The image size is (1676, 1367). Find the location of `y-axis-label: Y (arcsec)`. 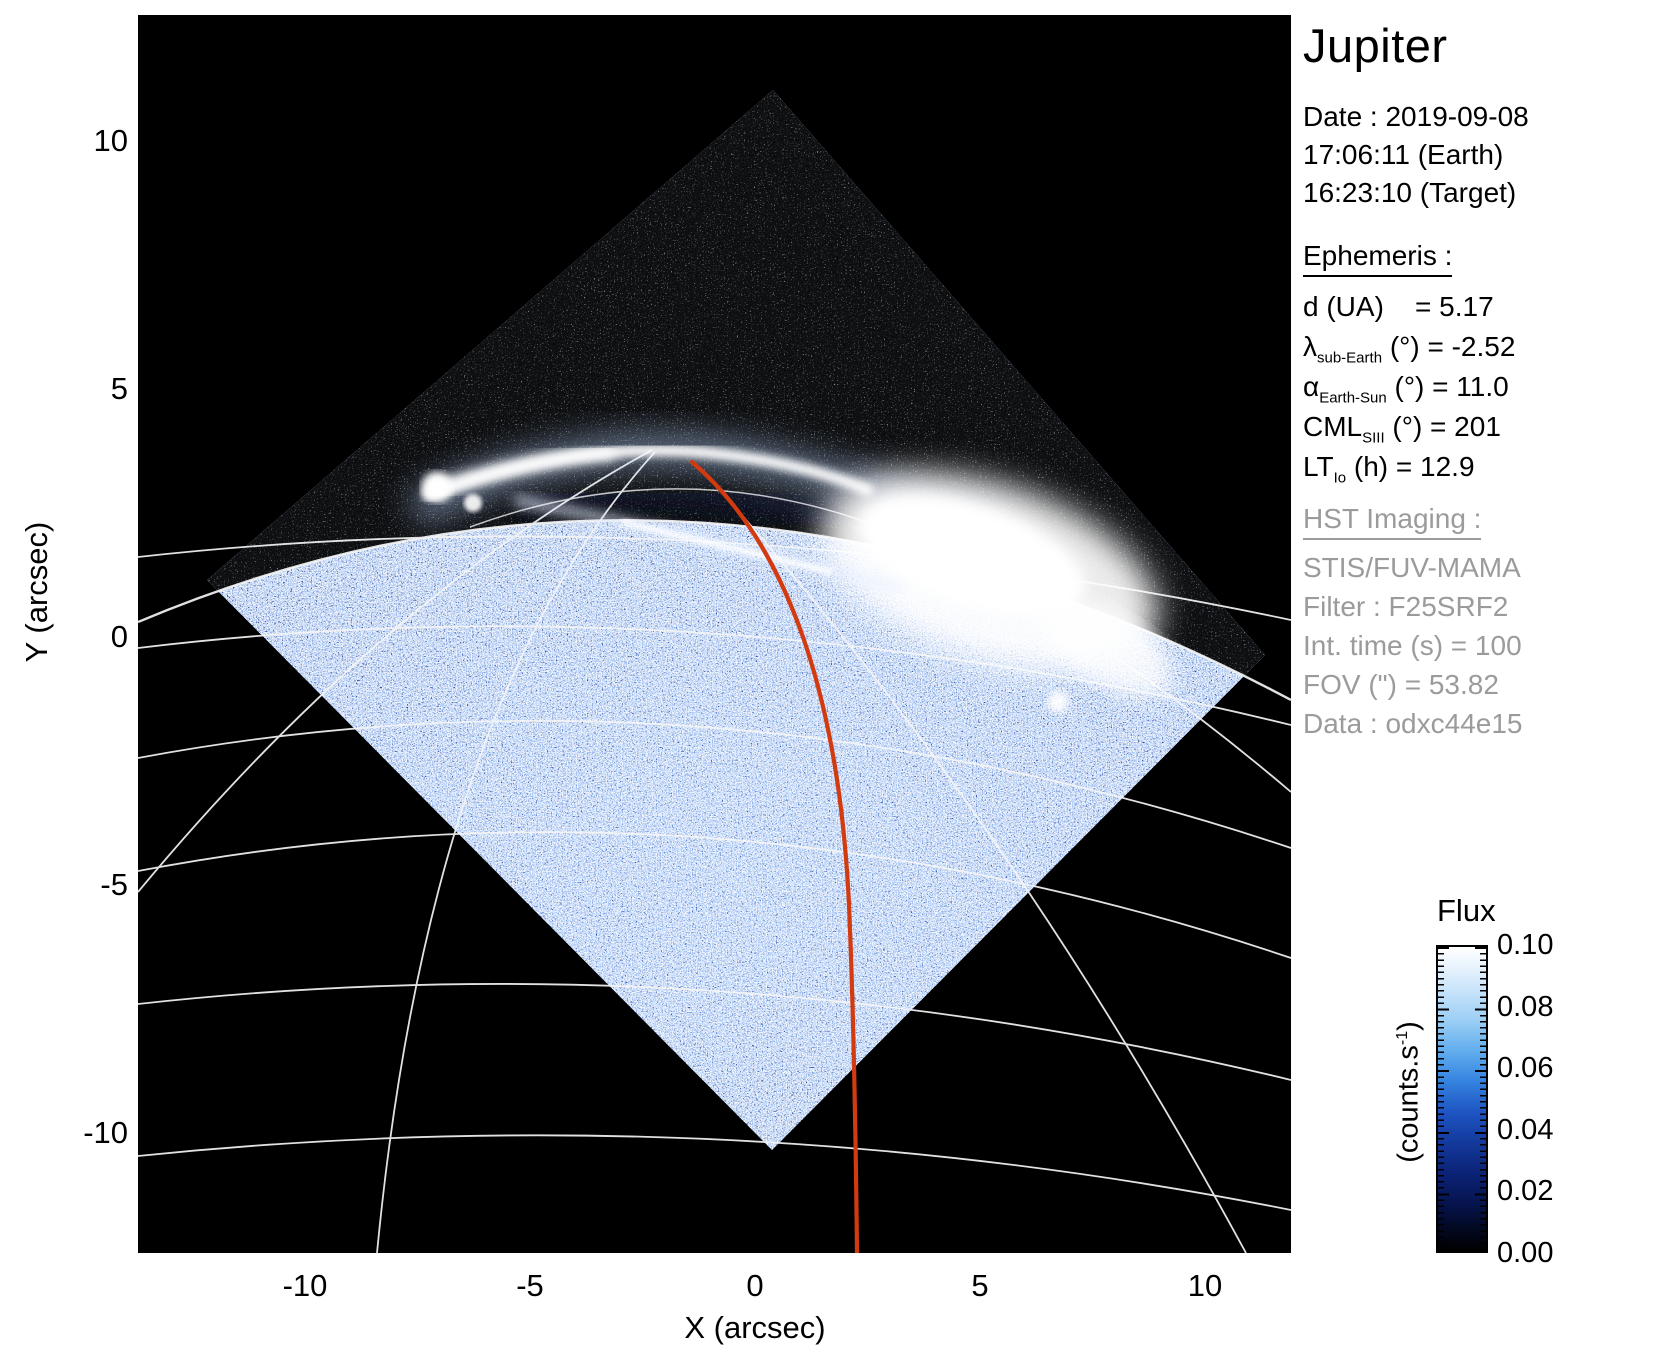

y-axis-label: Y (arcsec) is located at coordinates (36, 592).